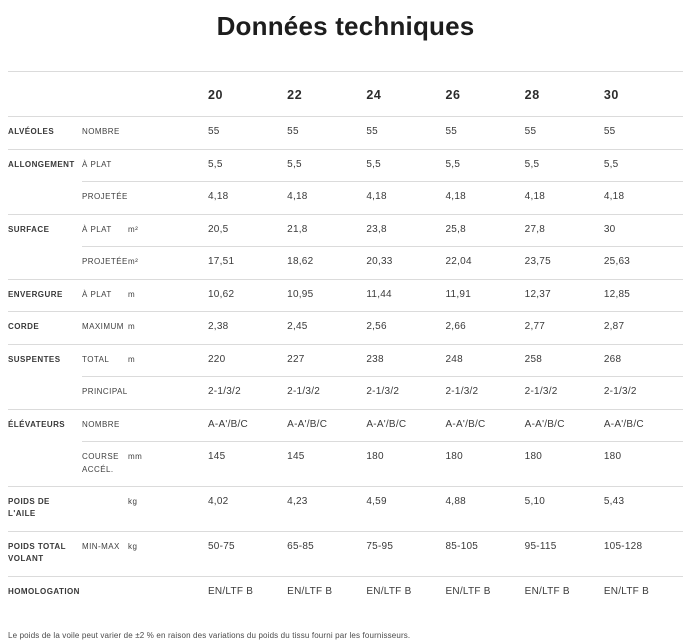  I want to click on cell-value: 17,51, so click(221, 262).